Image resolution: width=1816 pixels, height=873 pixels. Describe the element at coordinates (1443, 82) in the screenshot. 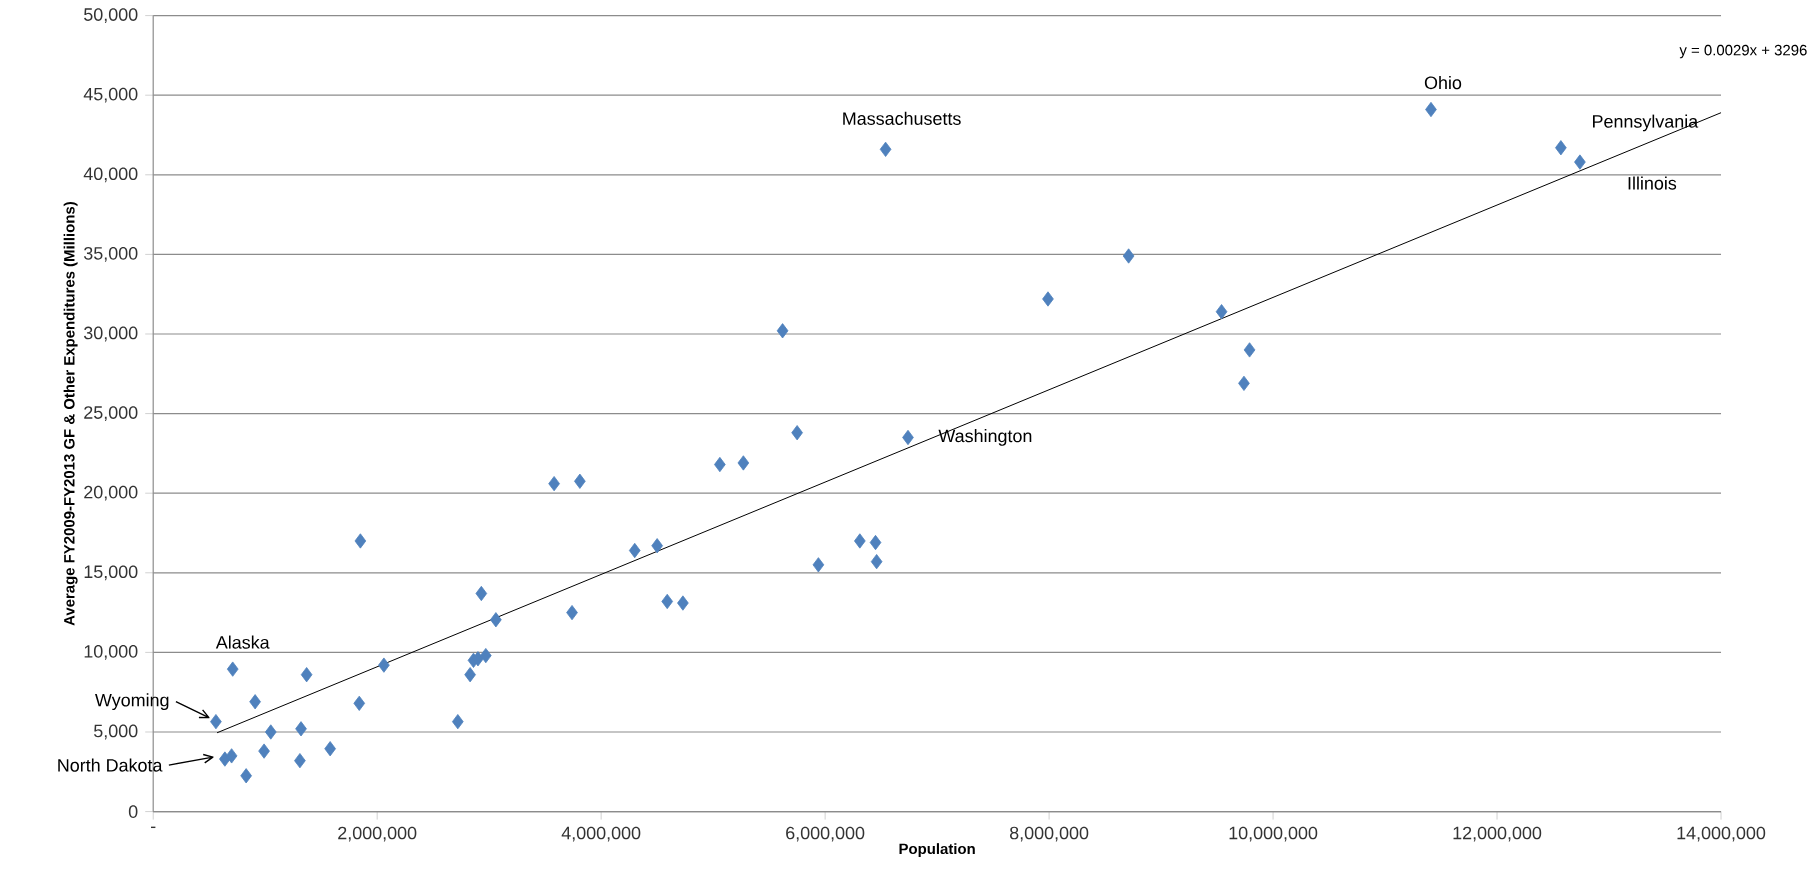

I see `annotation: Ohio` at that location.